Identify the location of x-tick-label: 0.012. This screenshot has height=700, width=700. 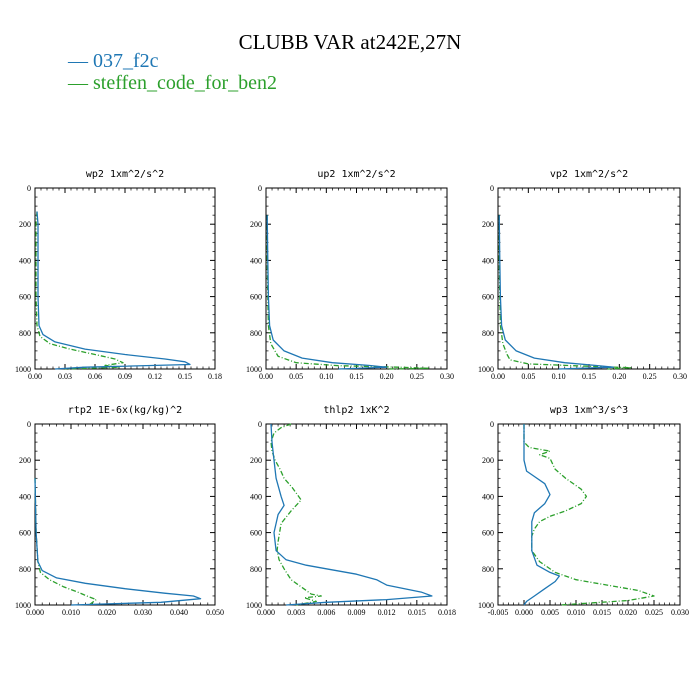
(387, 612).